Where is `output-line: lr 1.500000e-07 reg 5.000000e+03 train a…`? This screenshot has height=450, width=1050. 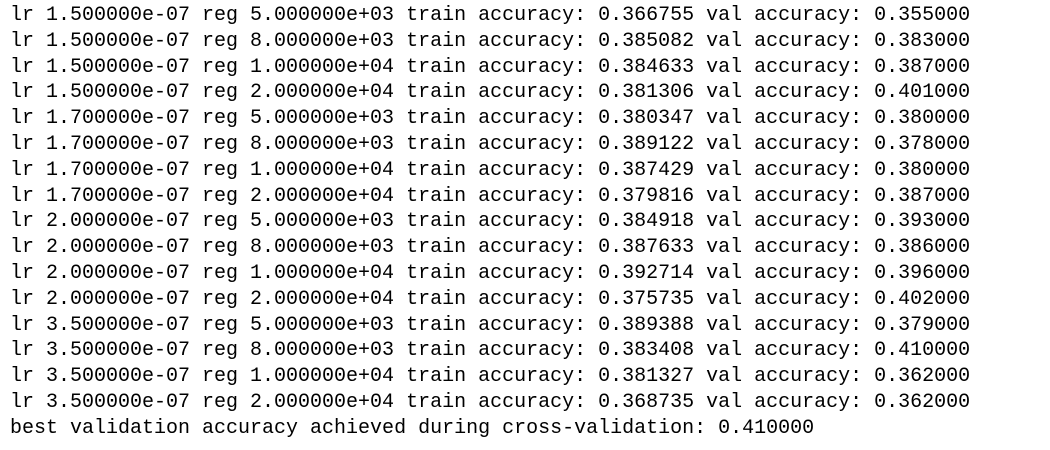 output-line: lr 1.500000e-07 reg 5.000000e+03 train a… is located at coordinates (490, 15).